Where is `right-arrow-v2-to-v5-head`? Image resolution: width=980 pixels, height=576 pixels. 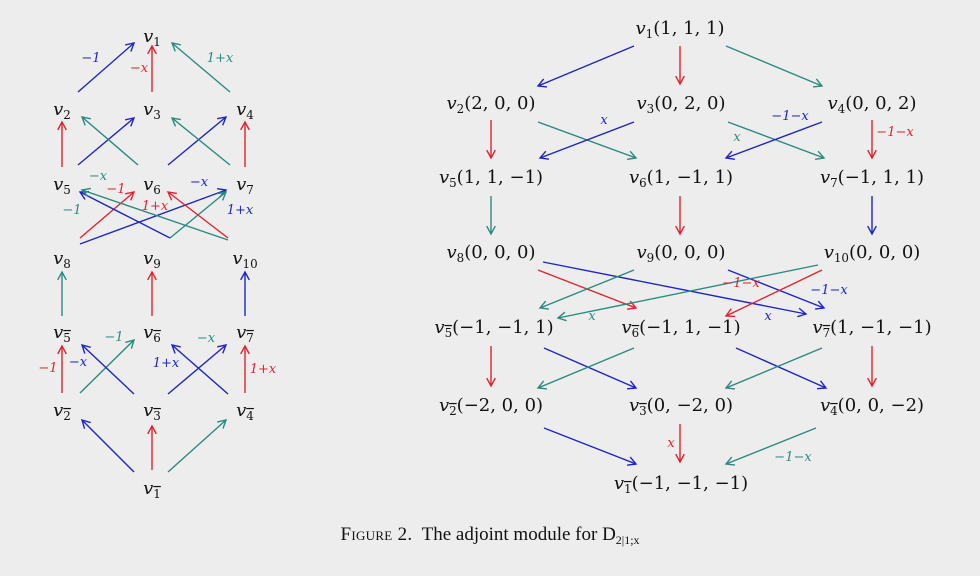 right-arrow-v2-to-v5-head is located at coordinates (491, 154).